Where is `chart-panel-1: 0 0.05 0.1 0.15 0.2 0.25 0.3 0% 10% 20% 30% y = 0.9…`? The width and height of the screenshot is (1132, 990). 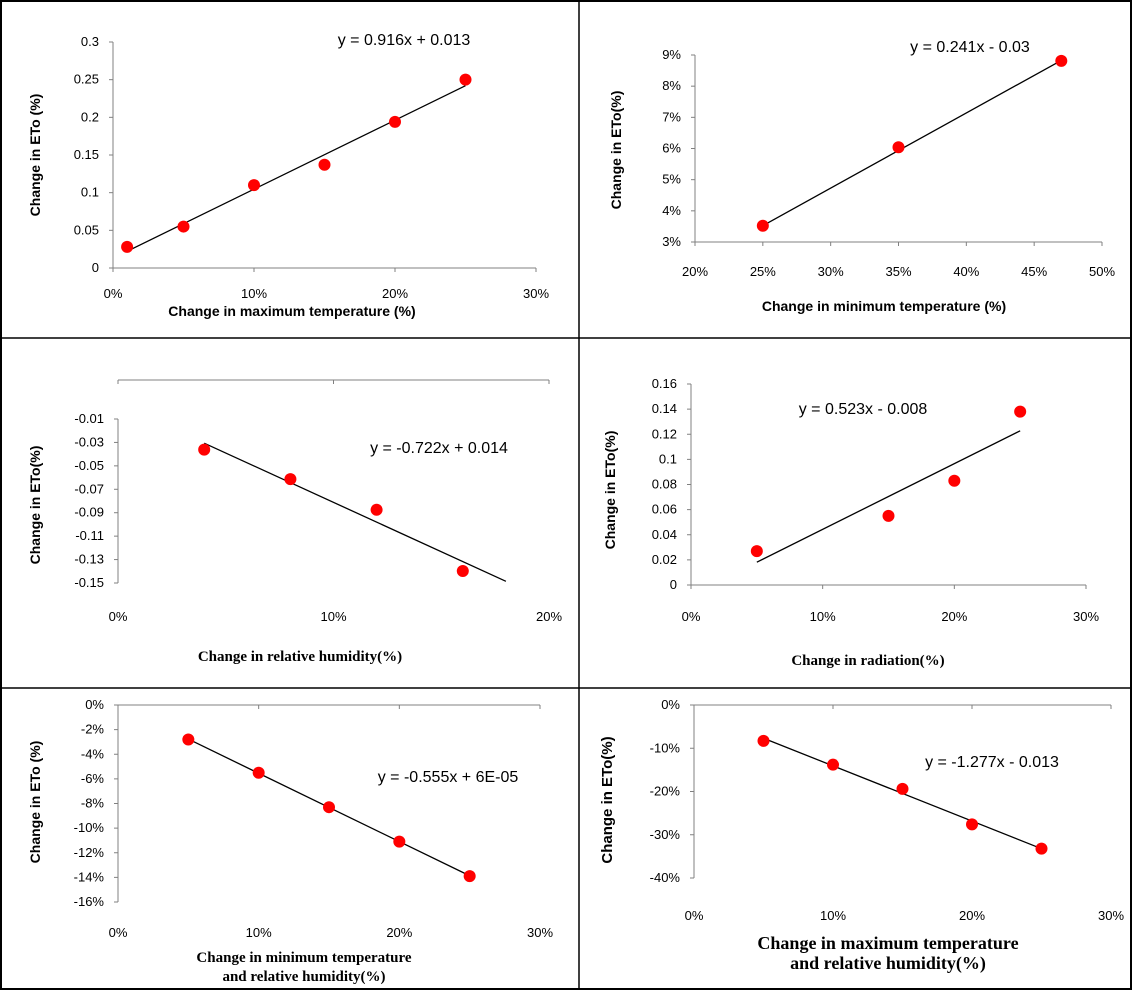
chart-panel-1: 0 0.05 0.1 0.15 0.2 0.25 0.3 0% 10% 20% 30% y = 0.9… is located at coordinates (288, 175).